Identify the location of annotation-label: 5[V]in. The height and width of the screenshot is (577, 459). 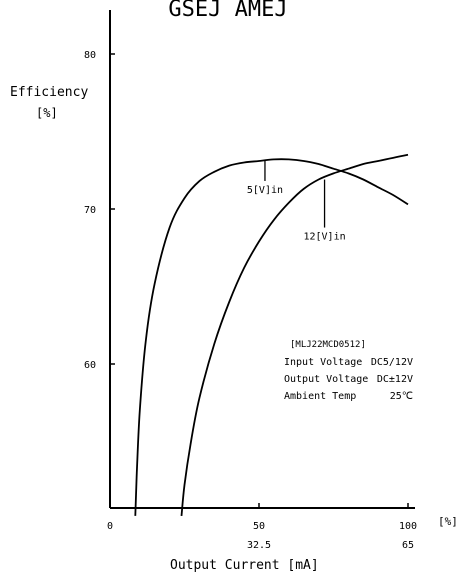
(265, 190).